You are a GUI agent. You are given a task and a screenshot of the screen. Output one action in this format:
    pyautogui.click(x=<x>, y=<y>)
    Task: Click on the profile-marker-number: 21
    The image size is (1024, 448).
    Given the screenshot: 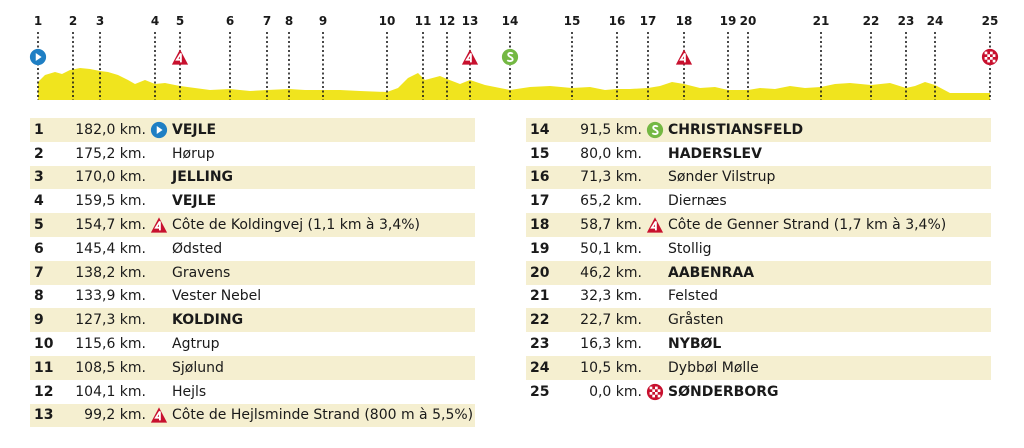 What is the action you would take?
    pyautogui.click(x=821, y=21)
    